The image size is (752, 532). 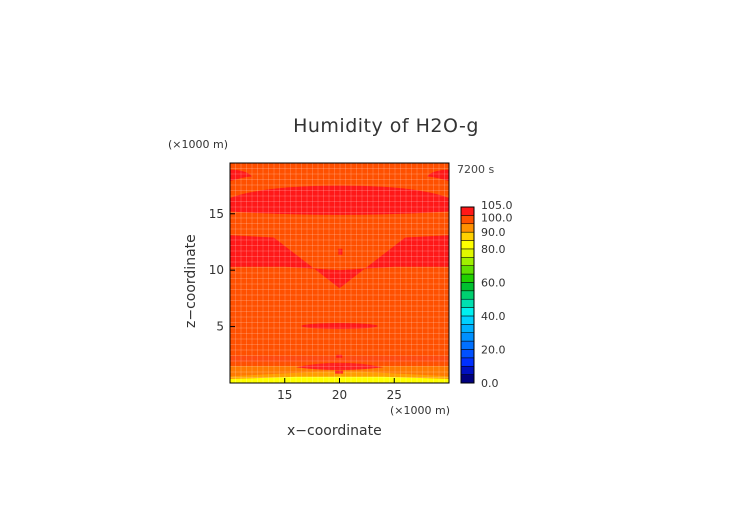 What do you see at coordinates (216, 270) in the screenshot?
I see `z-tick-label: 10` at bounding box center [216, 270].